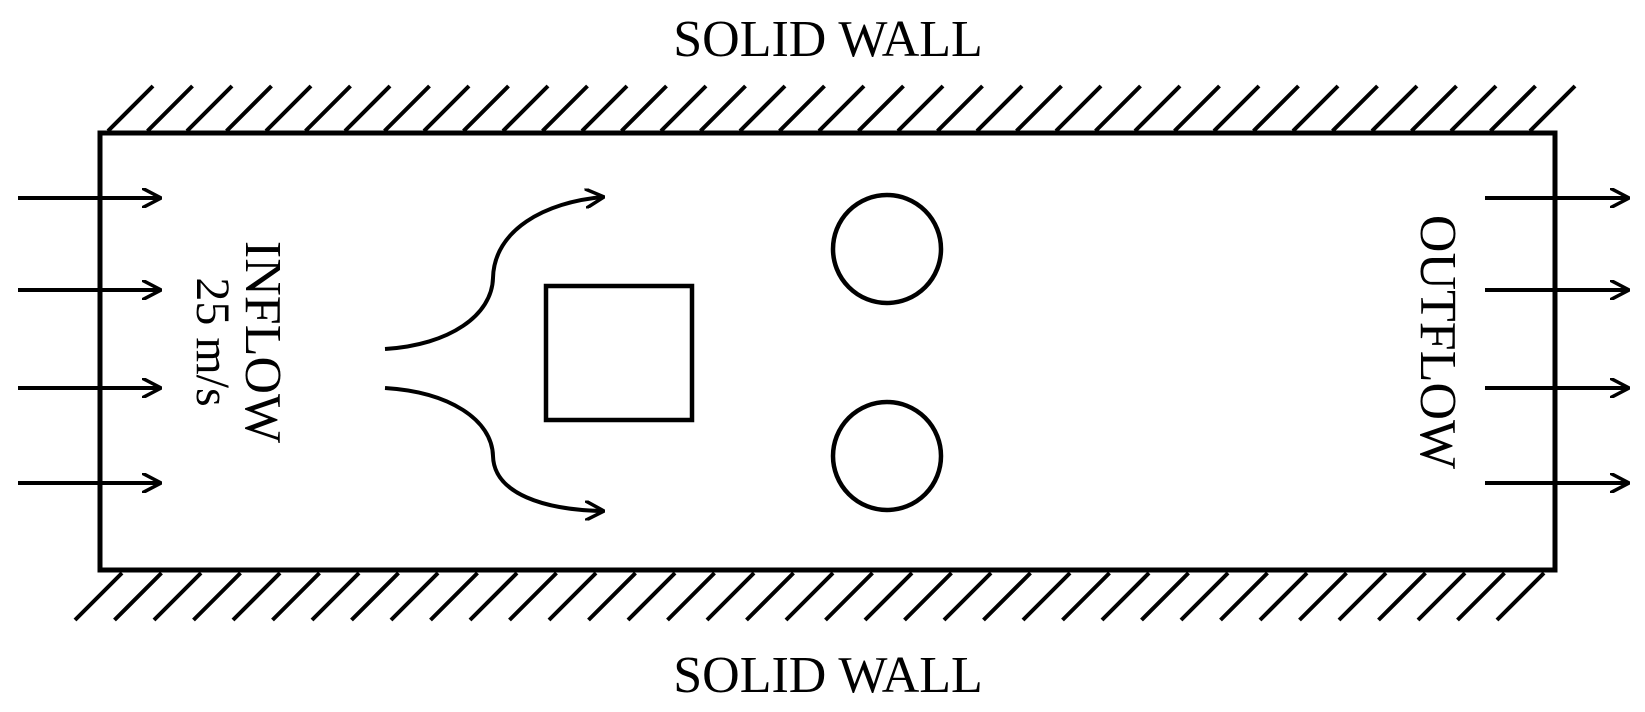 This screenshot has height=712, width=1645. I want to click on inflow-speed-label: 25 m/s, so click(212, 341).